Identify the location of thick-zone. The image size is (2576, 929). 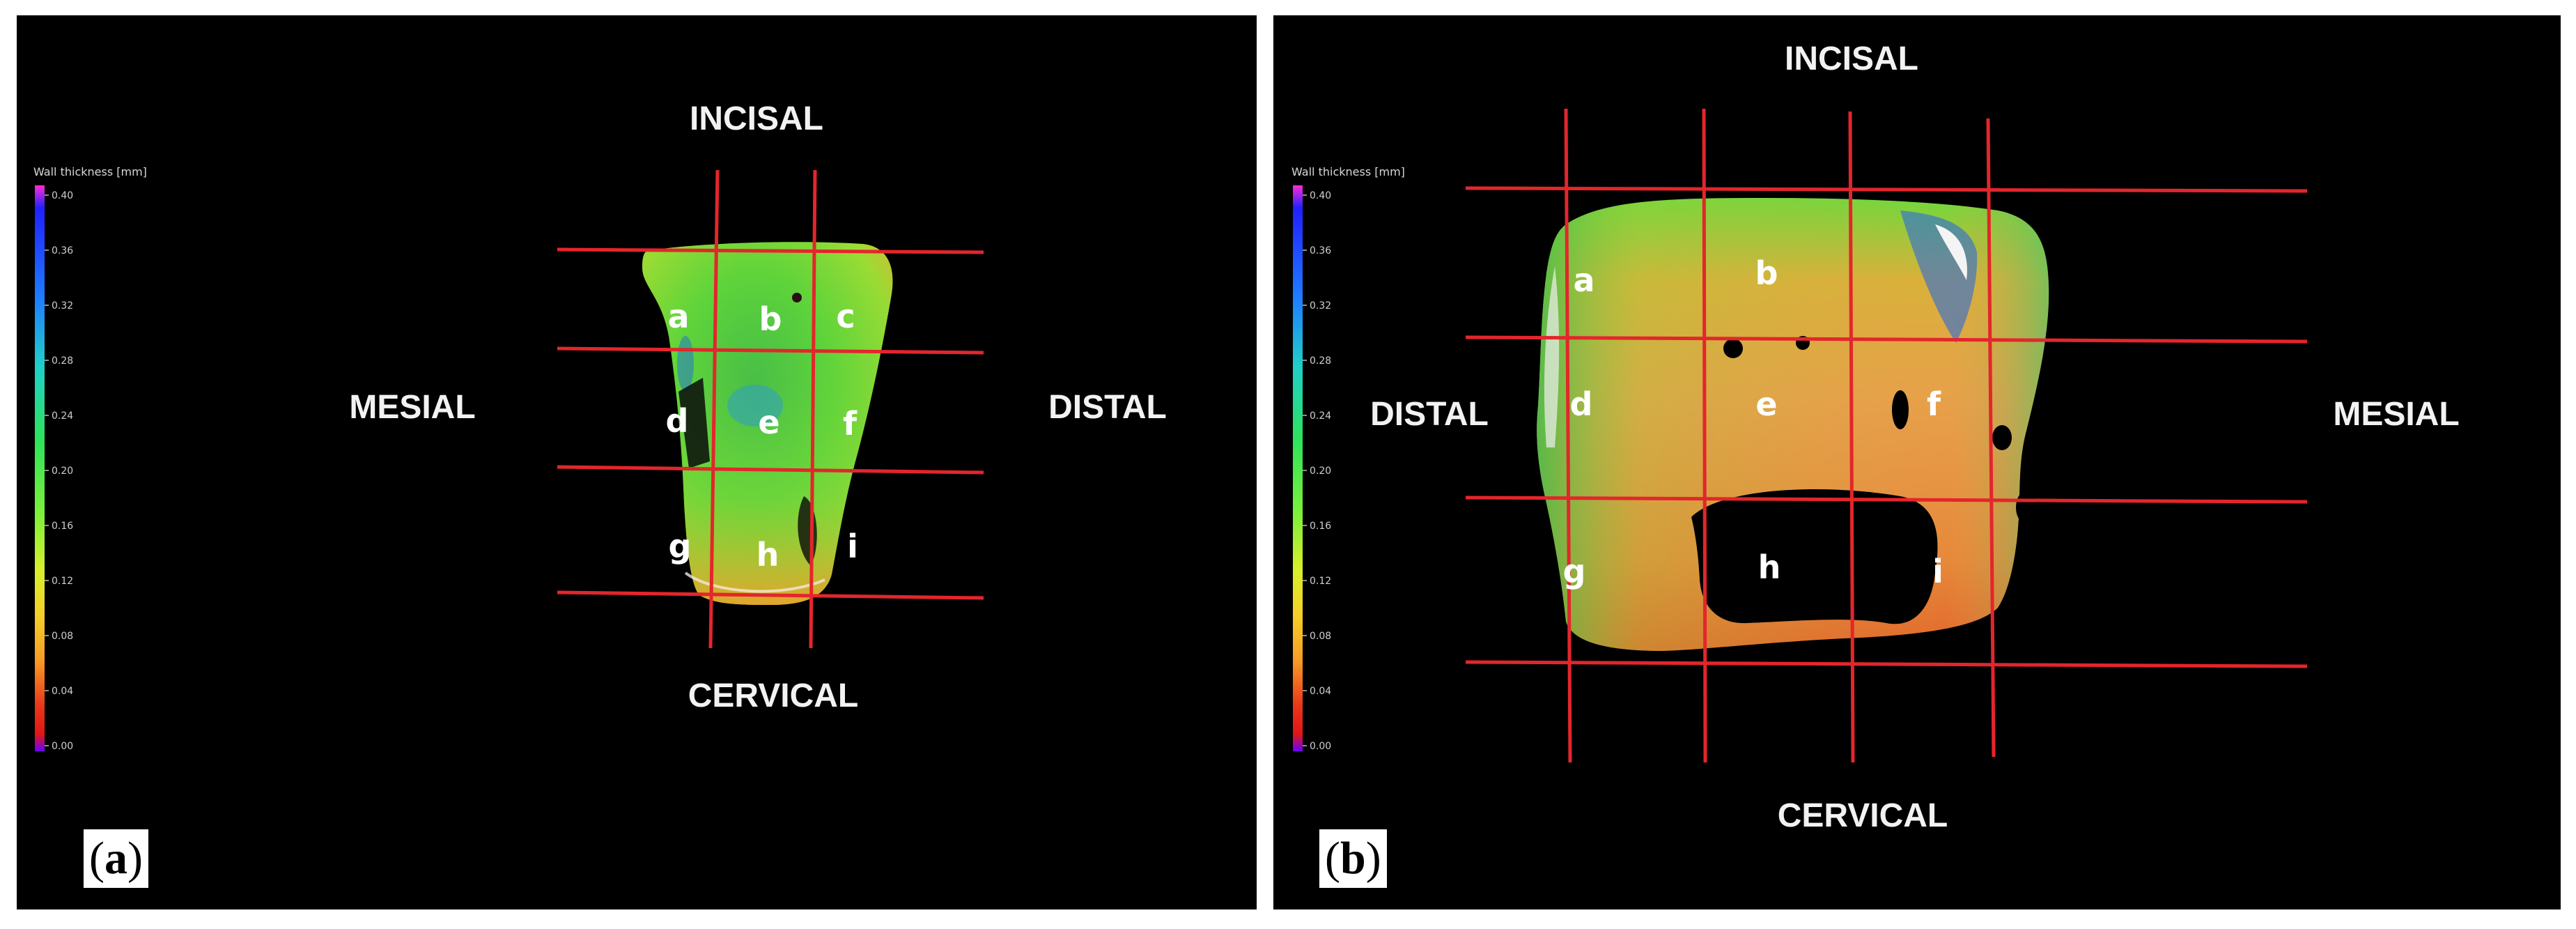
(755, 406).